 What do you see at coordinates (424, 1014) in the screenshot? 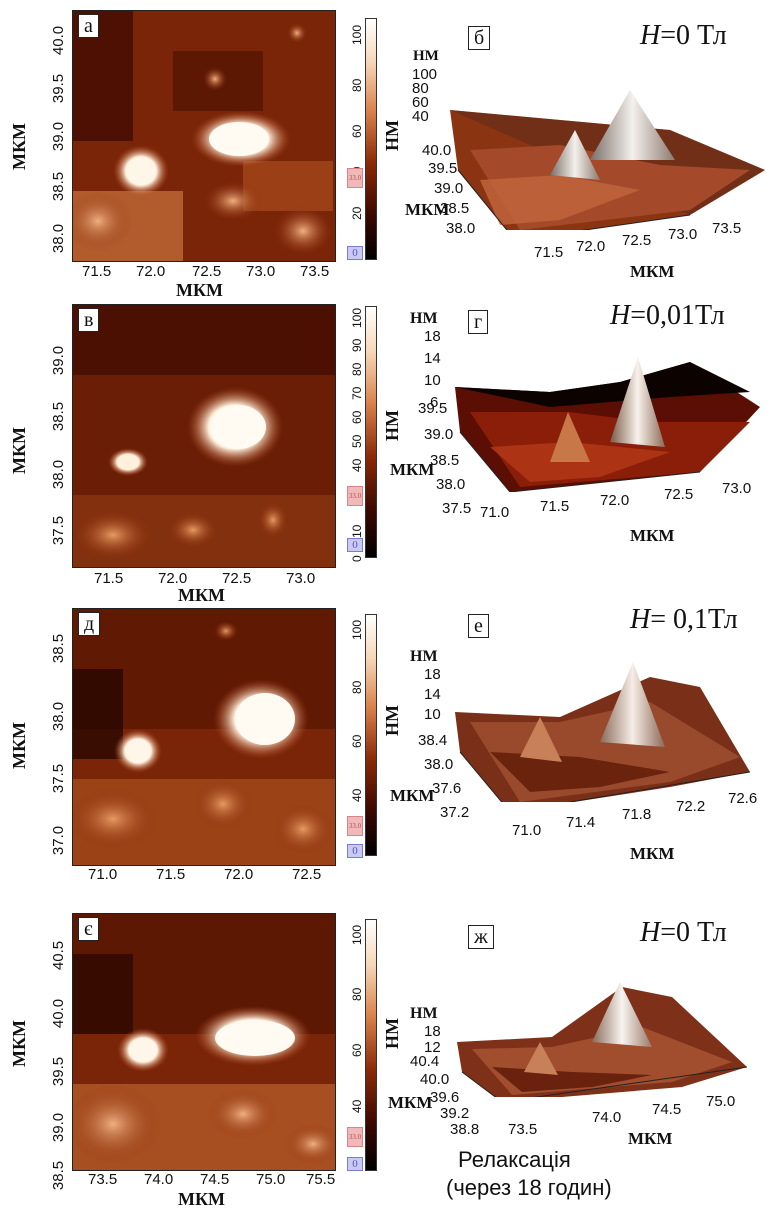
I see `surf-zh-zlabel: НМ` at bounding box center [424, 1014].